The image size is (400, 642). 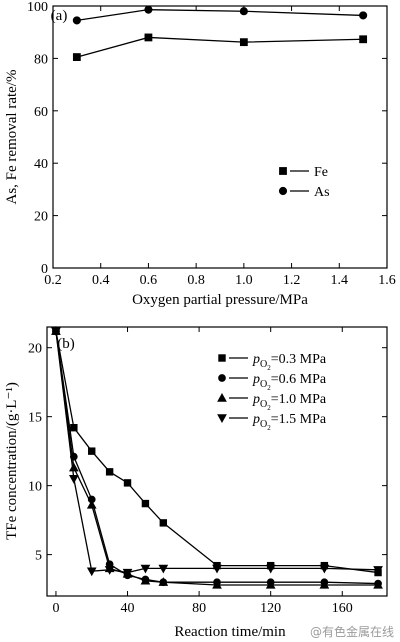 What do you see at coordinates (342, 608) in the screenshot?
I see `panel-b-x-tick-label: 160` at bounding box center [342, 608].